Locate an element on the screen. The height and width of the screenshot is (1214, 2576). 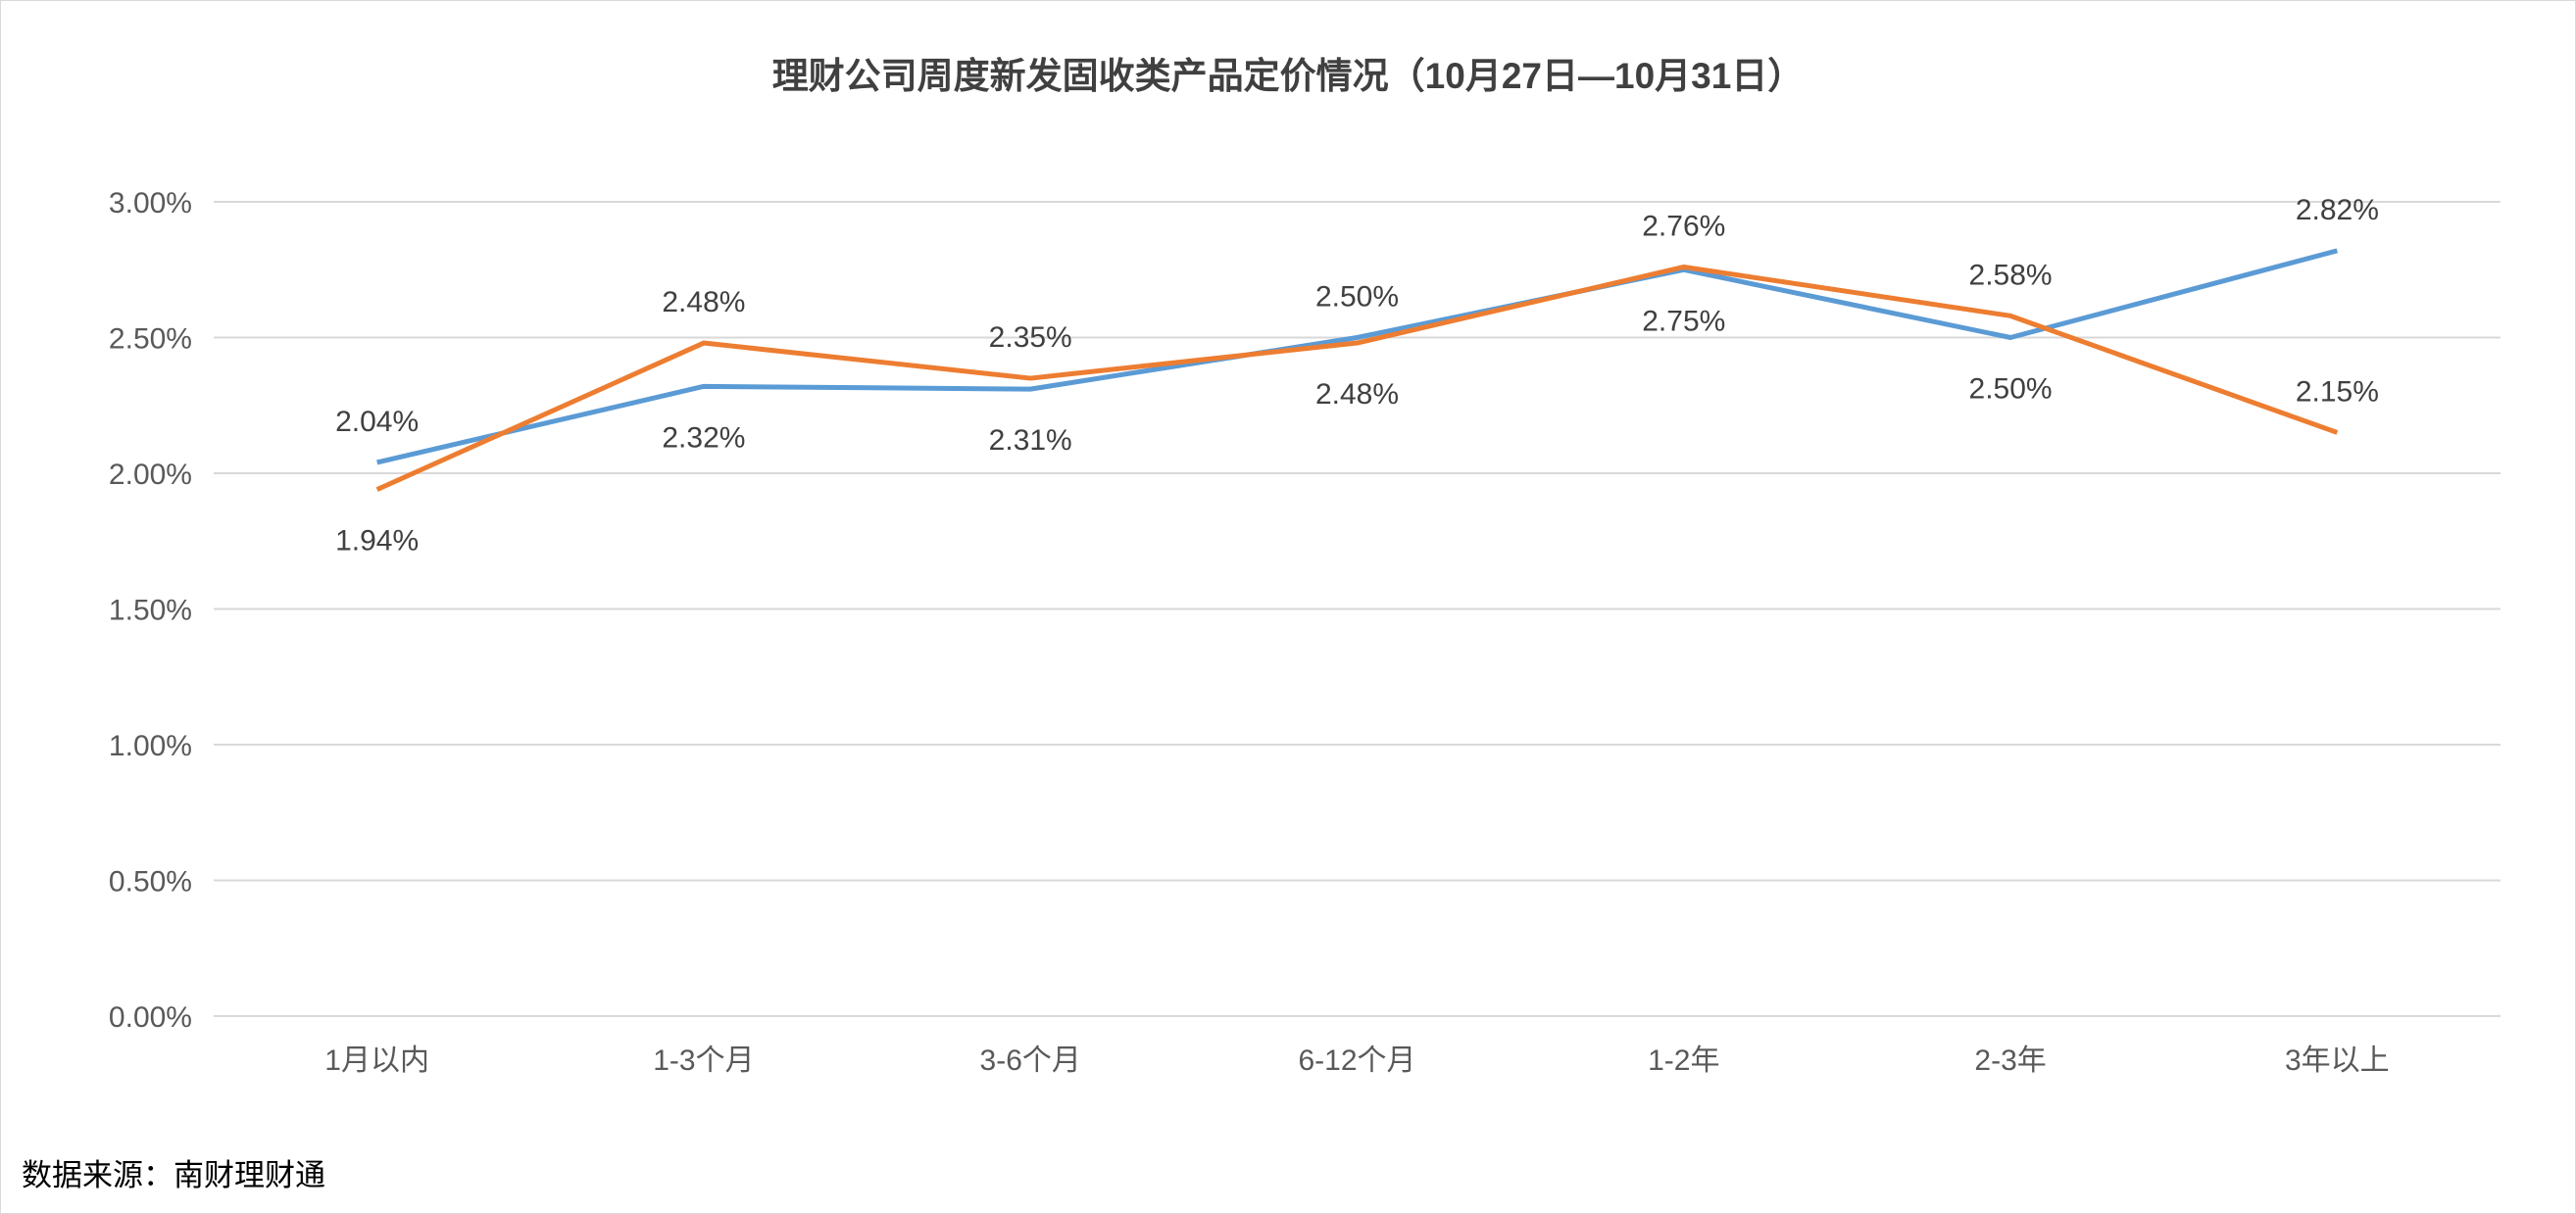
y-tick-label: 3.00% is located at coordinates (150, 203).